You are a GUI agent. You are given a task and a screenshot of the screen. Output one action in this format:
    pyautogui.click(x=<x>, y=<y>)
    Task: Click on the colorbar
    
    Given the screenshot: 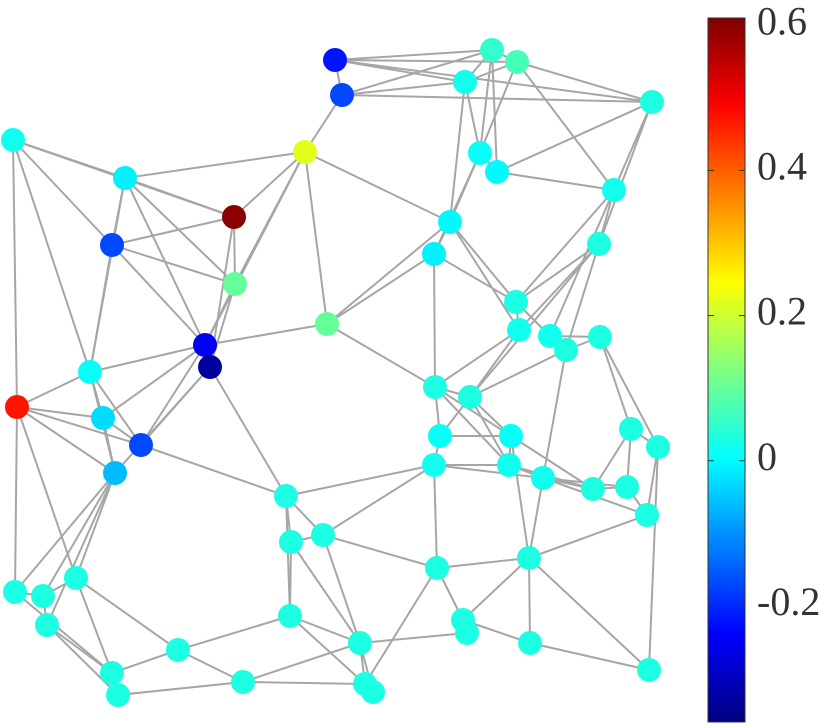 What is the action you would take?
    pyautogui.click(x=726, y=370)
    